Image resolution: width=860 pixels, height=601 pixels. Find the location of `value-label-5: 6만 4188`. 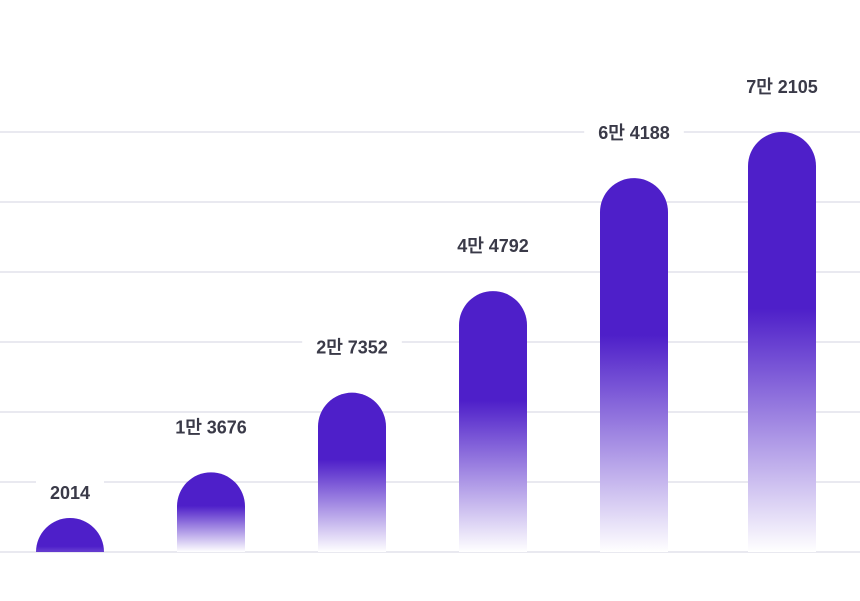

value-label-5: 6만 4188 is located at coordinates (634, 133).